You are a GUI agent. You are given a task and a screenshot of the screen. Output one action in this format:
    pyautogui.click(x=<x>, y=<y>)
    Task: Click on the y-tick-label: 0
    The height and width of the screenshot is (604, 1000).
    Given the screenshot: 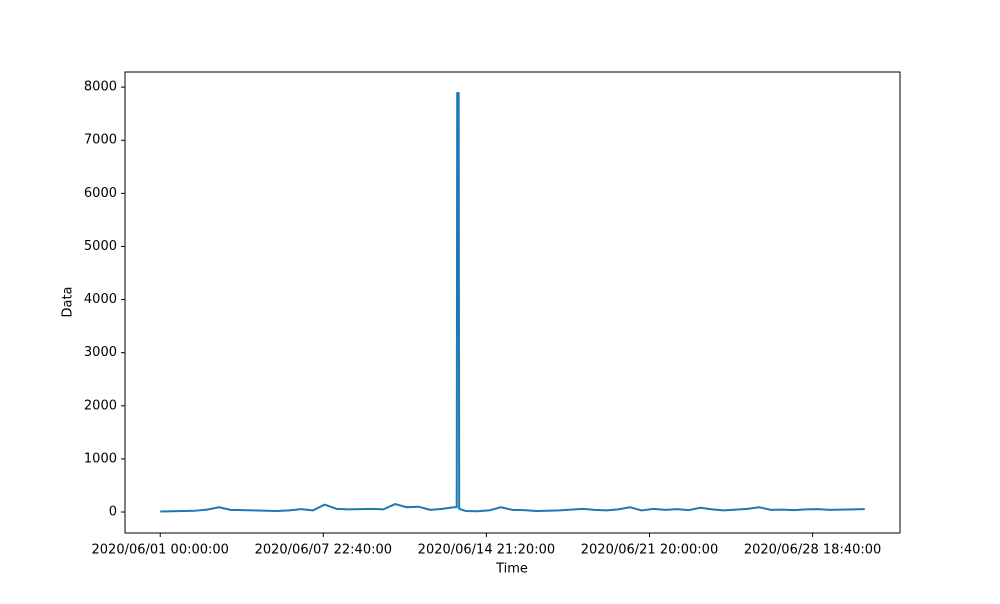 What is the action you would take?
    pyautogui.click(x=113, y=512)
    